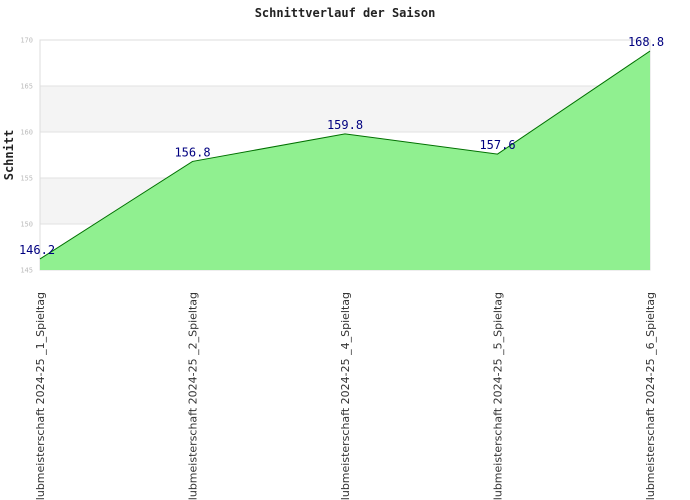  What do you see at coordinates (498, 396) in the screenshot?
I see `x-tick-label: Clubmeisterschaft 2024-25 _5_Spieltag` at bounding box center [498, 396].